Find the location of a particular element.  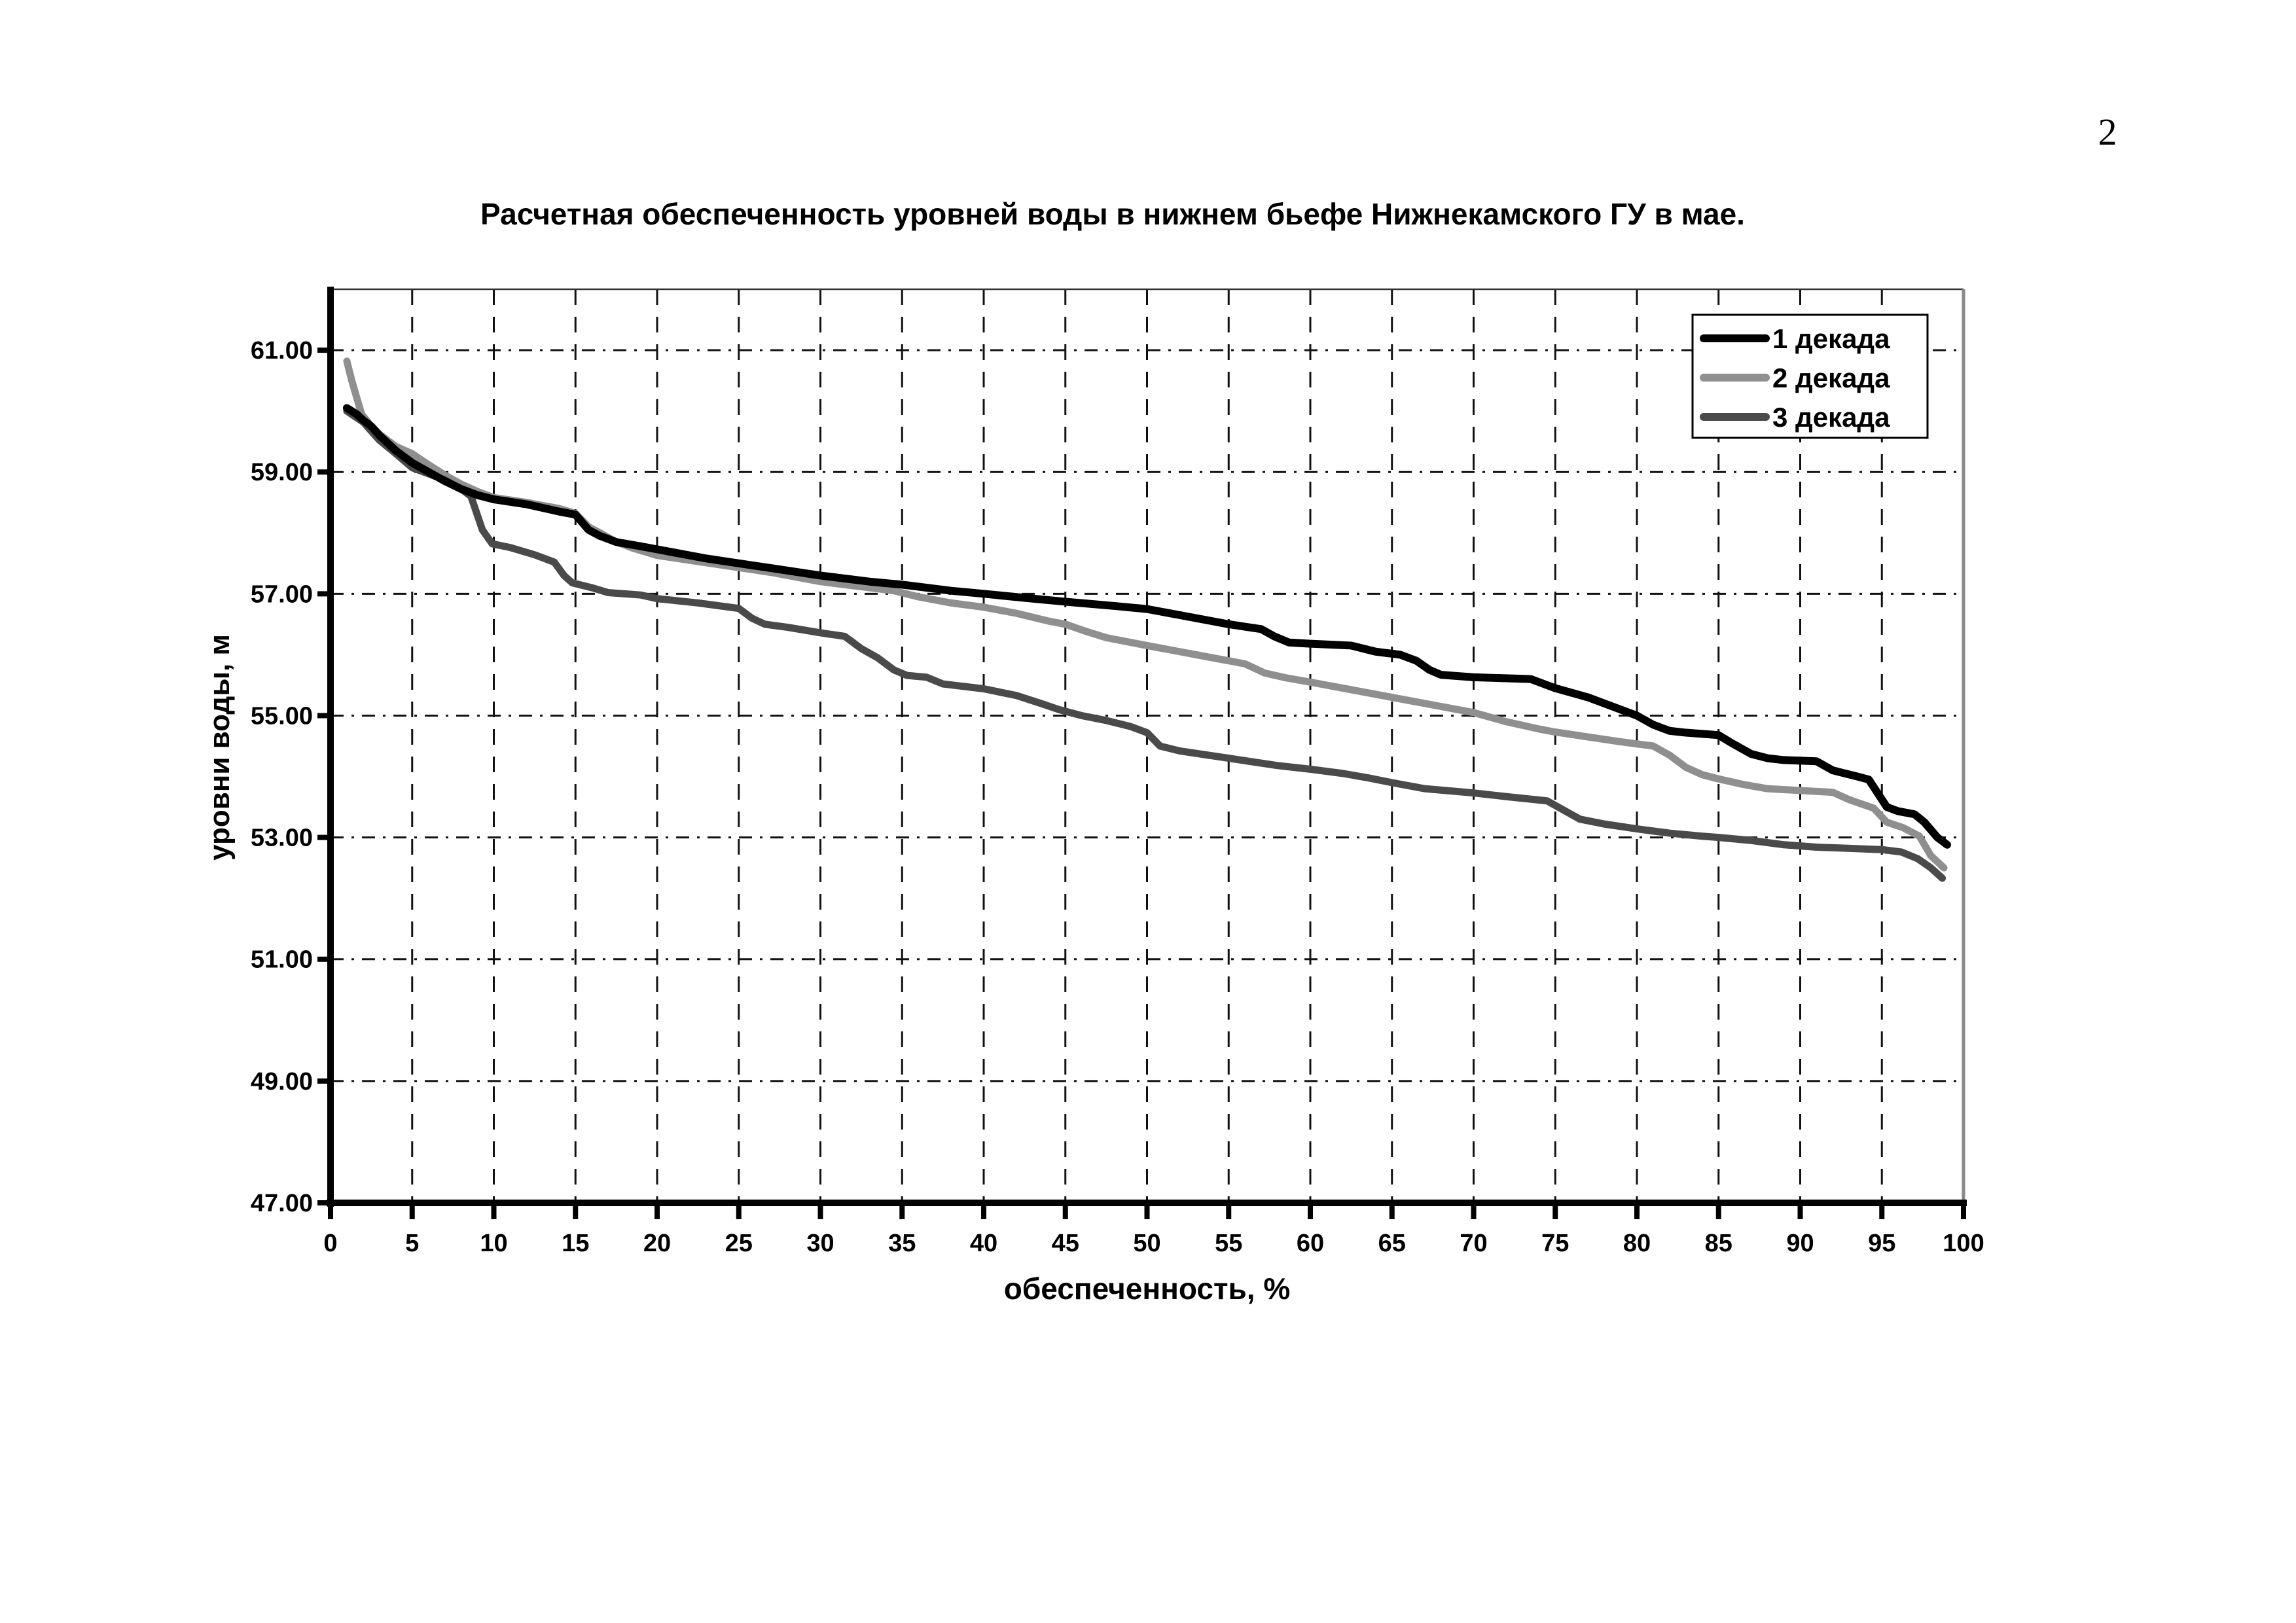

y-tick-label: 57.00 is located at coordinates (282, 594).